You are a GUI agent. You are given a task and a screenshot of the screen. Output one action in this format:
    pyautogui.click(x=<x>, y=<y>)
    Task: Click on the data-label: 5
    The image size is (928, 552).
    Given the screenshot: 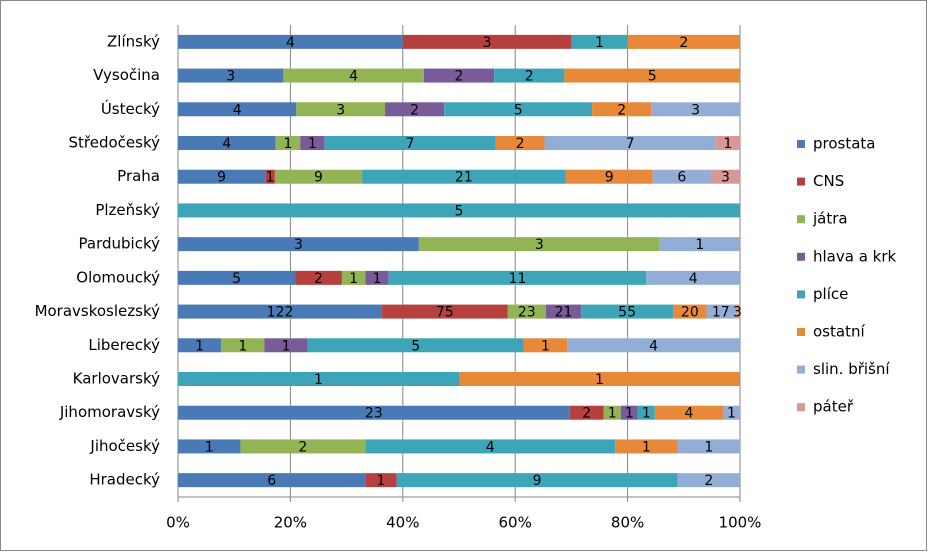 What is the action you would take?
    pyautogui.click(x=652, y=77)
    